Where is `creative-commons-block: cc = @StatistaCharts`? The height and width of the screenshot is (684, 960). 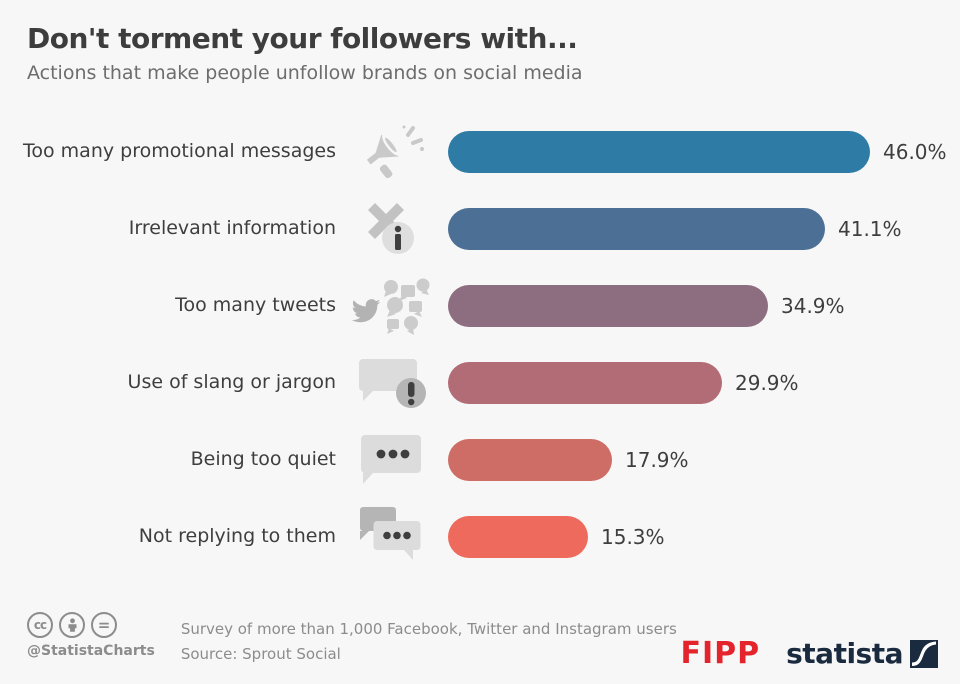 creative-commons-block: cc = @StatistaCharts is located at coordinates (91, 635).